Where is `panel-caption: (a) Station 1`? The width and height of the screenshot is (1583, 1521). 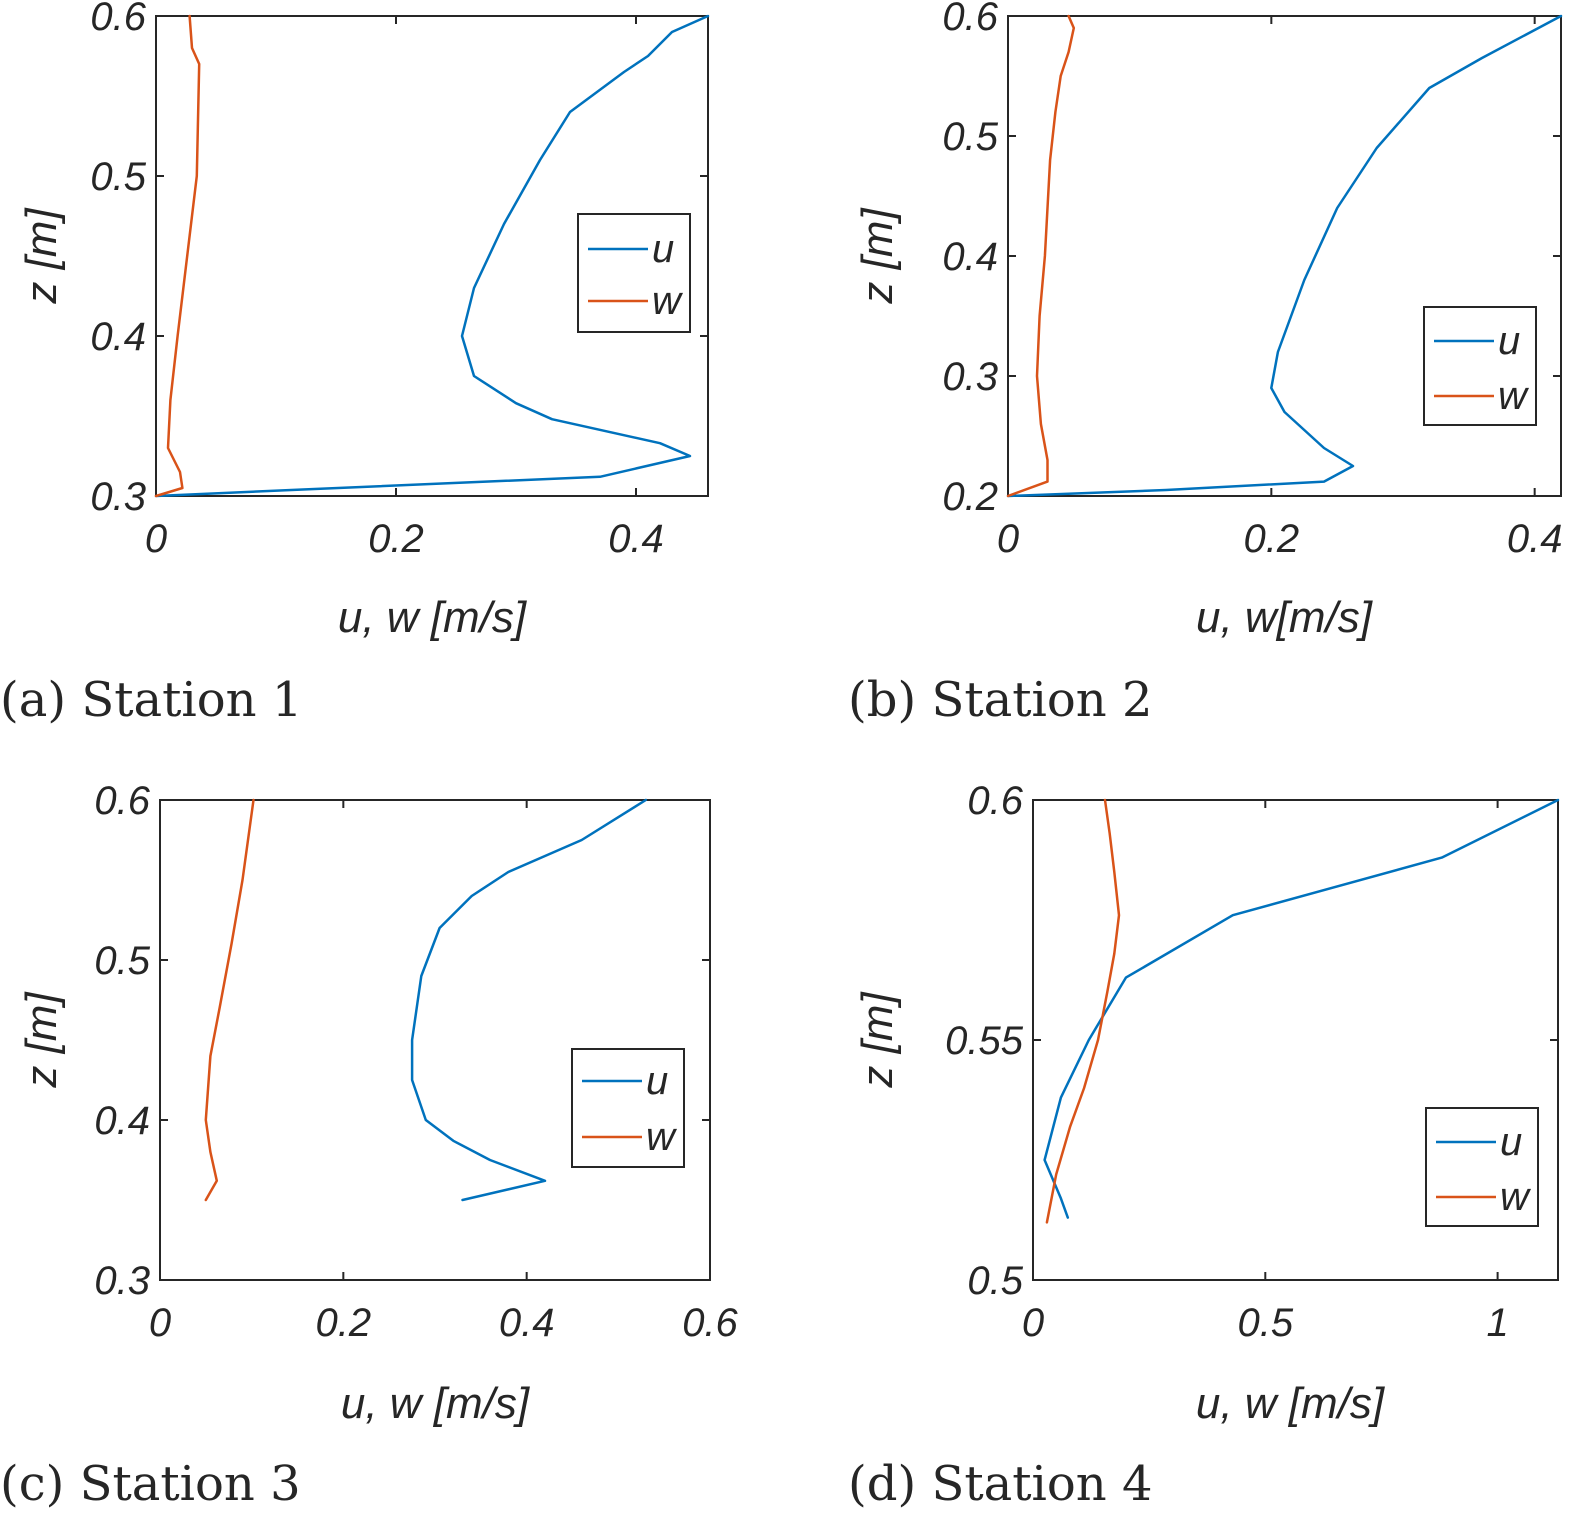
panel-caption: (a) Station 1 is located at coordinates (151, 700).